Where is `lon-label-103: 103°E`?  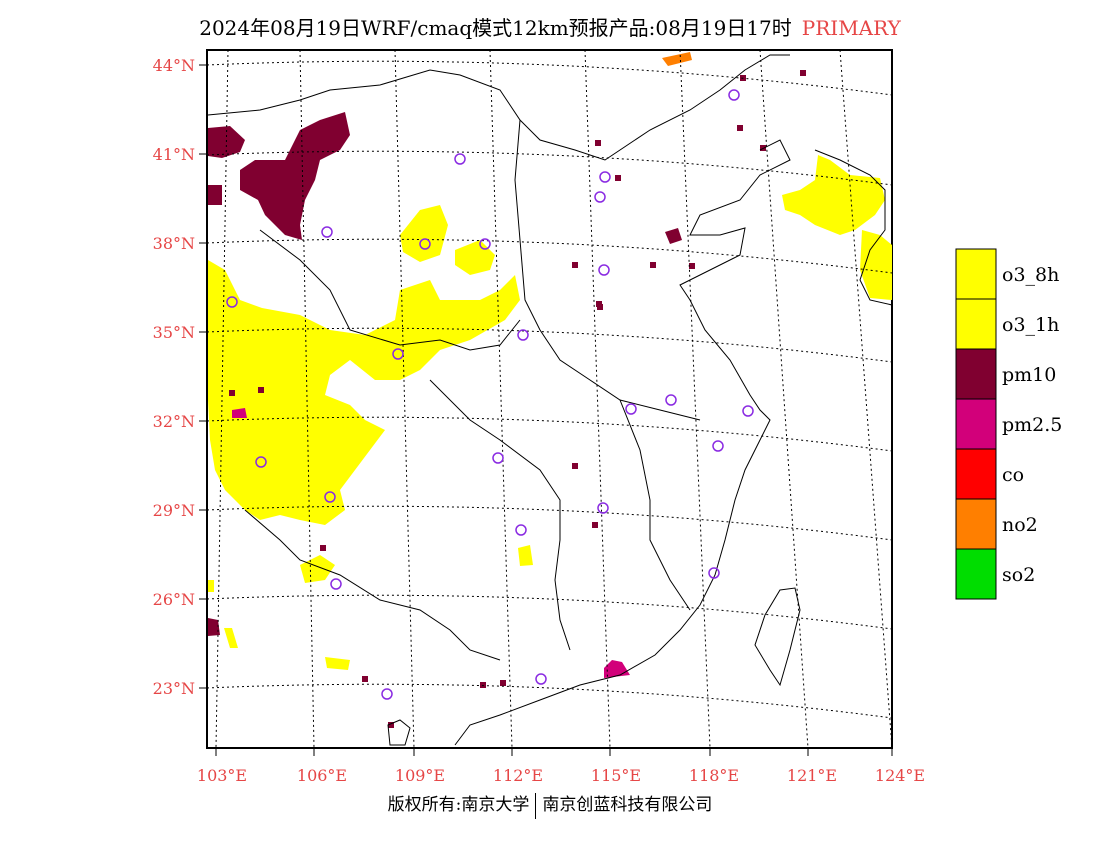
lon-label-103: 103°E is located at coordinates (222, 775).